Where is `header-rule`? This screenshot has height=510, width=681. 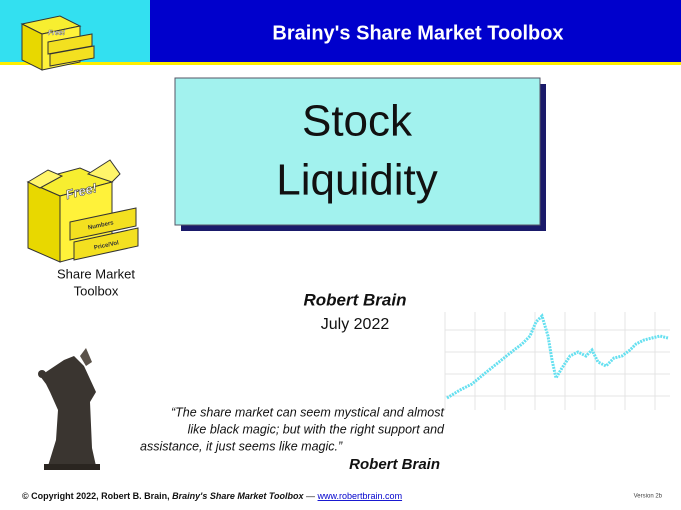 header-rule is located at coordinates (340, 63).